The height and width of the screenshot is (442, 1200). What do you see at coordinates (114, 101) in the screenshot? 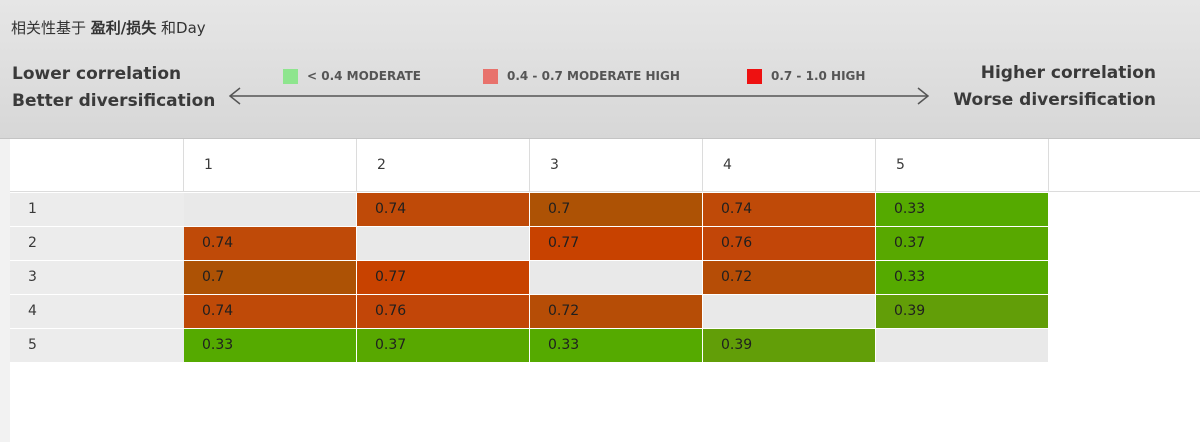
I see `scale-left-line2: Better diversification` at bounding box center [114, 101].